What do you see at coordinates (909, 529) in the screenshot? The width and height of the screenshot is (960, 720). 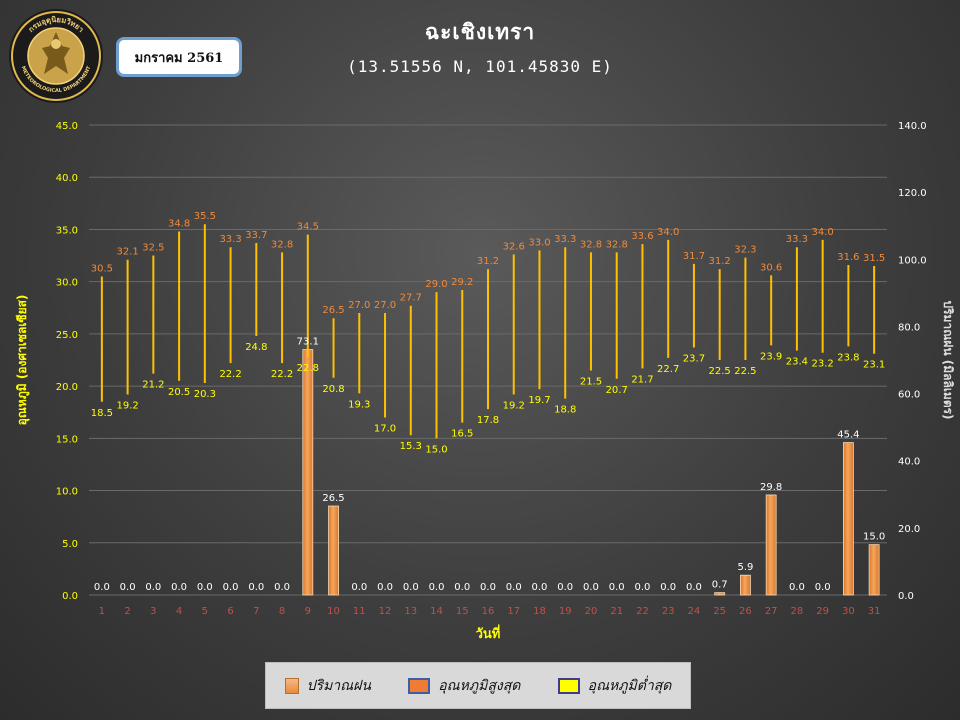 I see `right-tick-label: 20.0` at bounding box center [909, 529].